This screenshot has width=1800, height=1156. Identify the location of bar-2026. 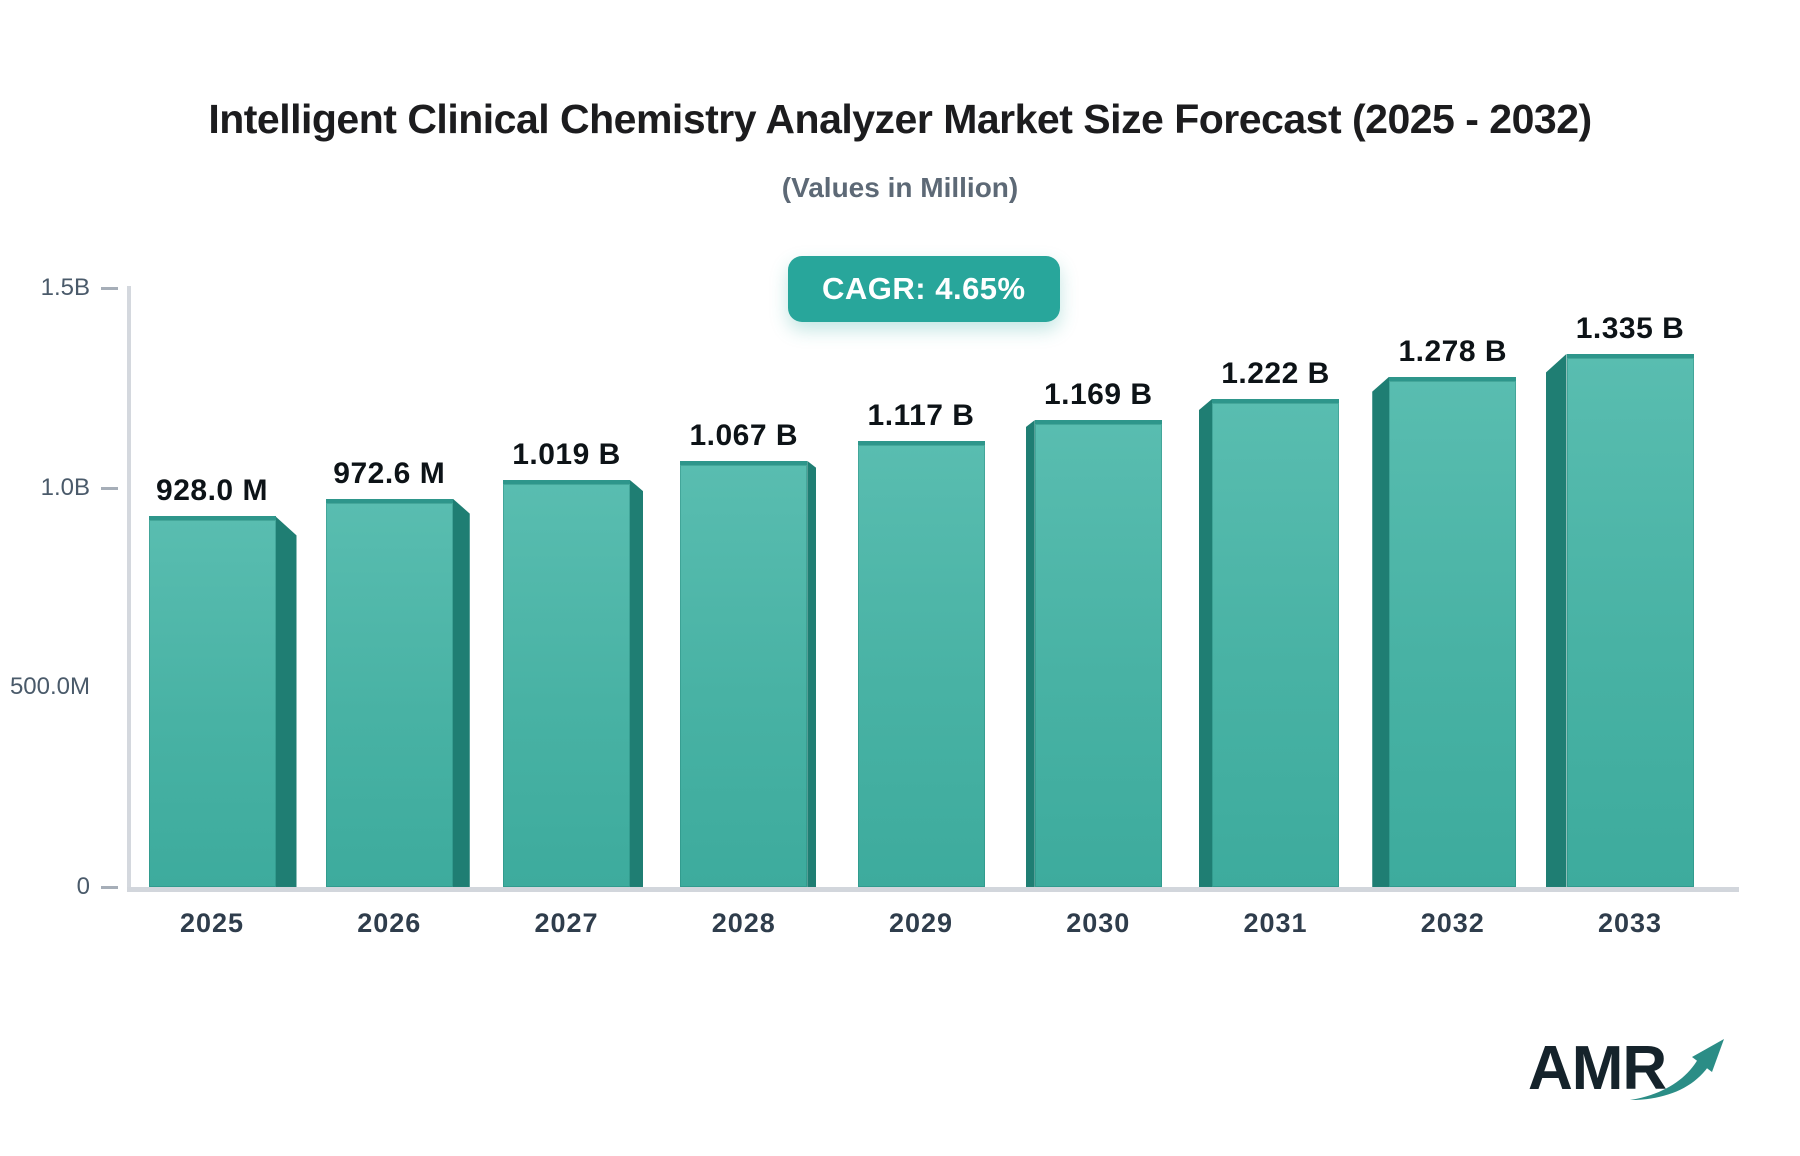
(397, 692).